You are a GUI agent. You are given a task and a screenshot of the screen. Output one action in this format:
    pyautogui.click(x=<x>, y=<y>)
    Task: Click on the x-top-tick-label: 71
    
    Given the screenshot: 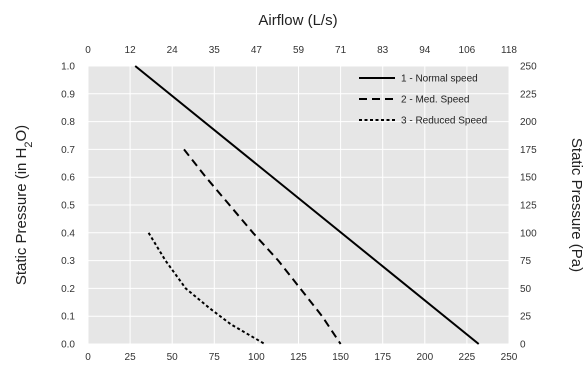 What is the action you would take?
    pyautogui.click(x=341, y=50)
    